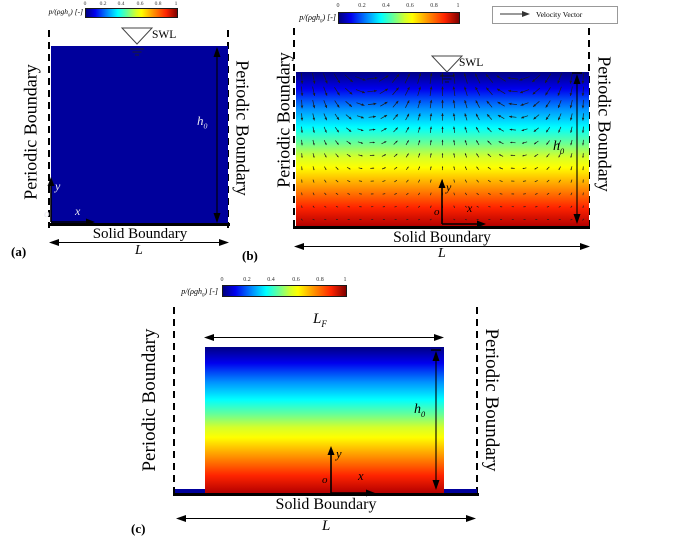 This screenshot has width=679, height=543. What do you see at coordinates (442, 253) in the screenshot?
I see `length-label-b: L` at bounding box center [442, 253].